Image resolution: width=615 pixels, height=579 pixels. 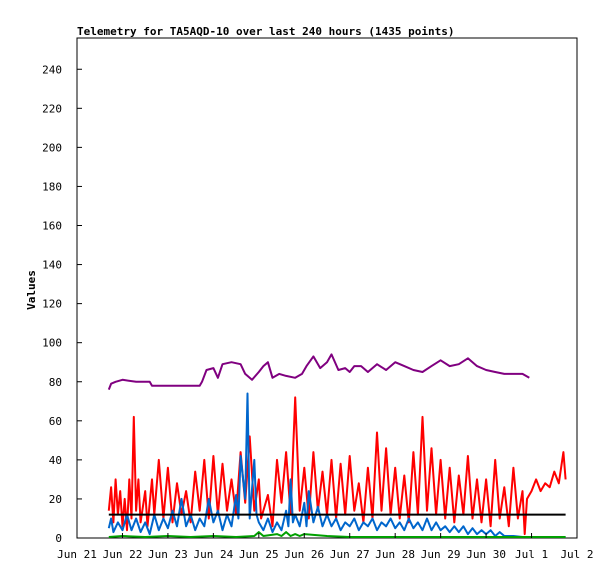 What do you see at coordinates (168, 554) in the screenshot?
I see `x-tick-label: Jun 23` at bounding box center [168, 554].